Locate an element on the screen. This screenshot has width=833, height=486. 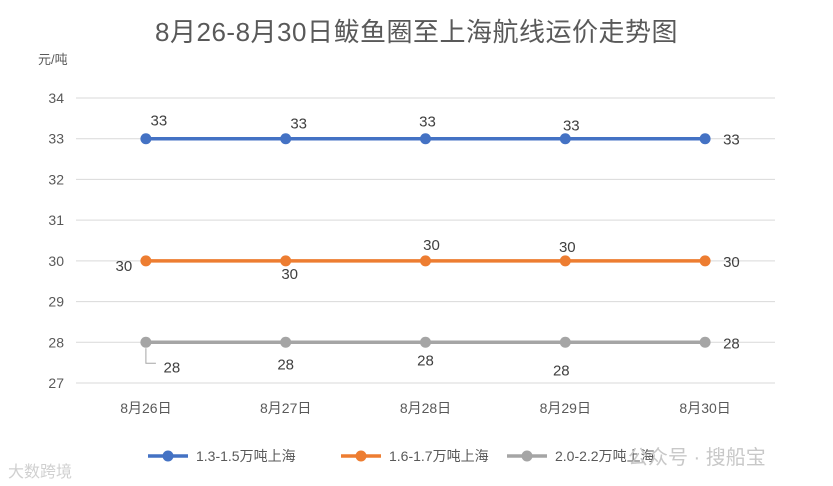
y-tick-label: 31 is located at coordinates (56, 220).